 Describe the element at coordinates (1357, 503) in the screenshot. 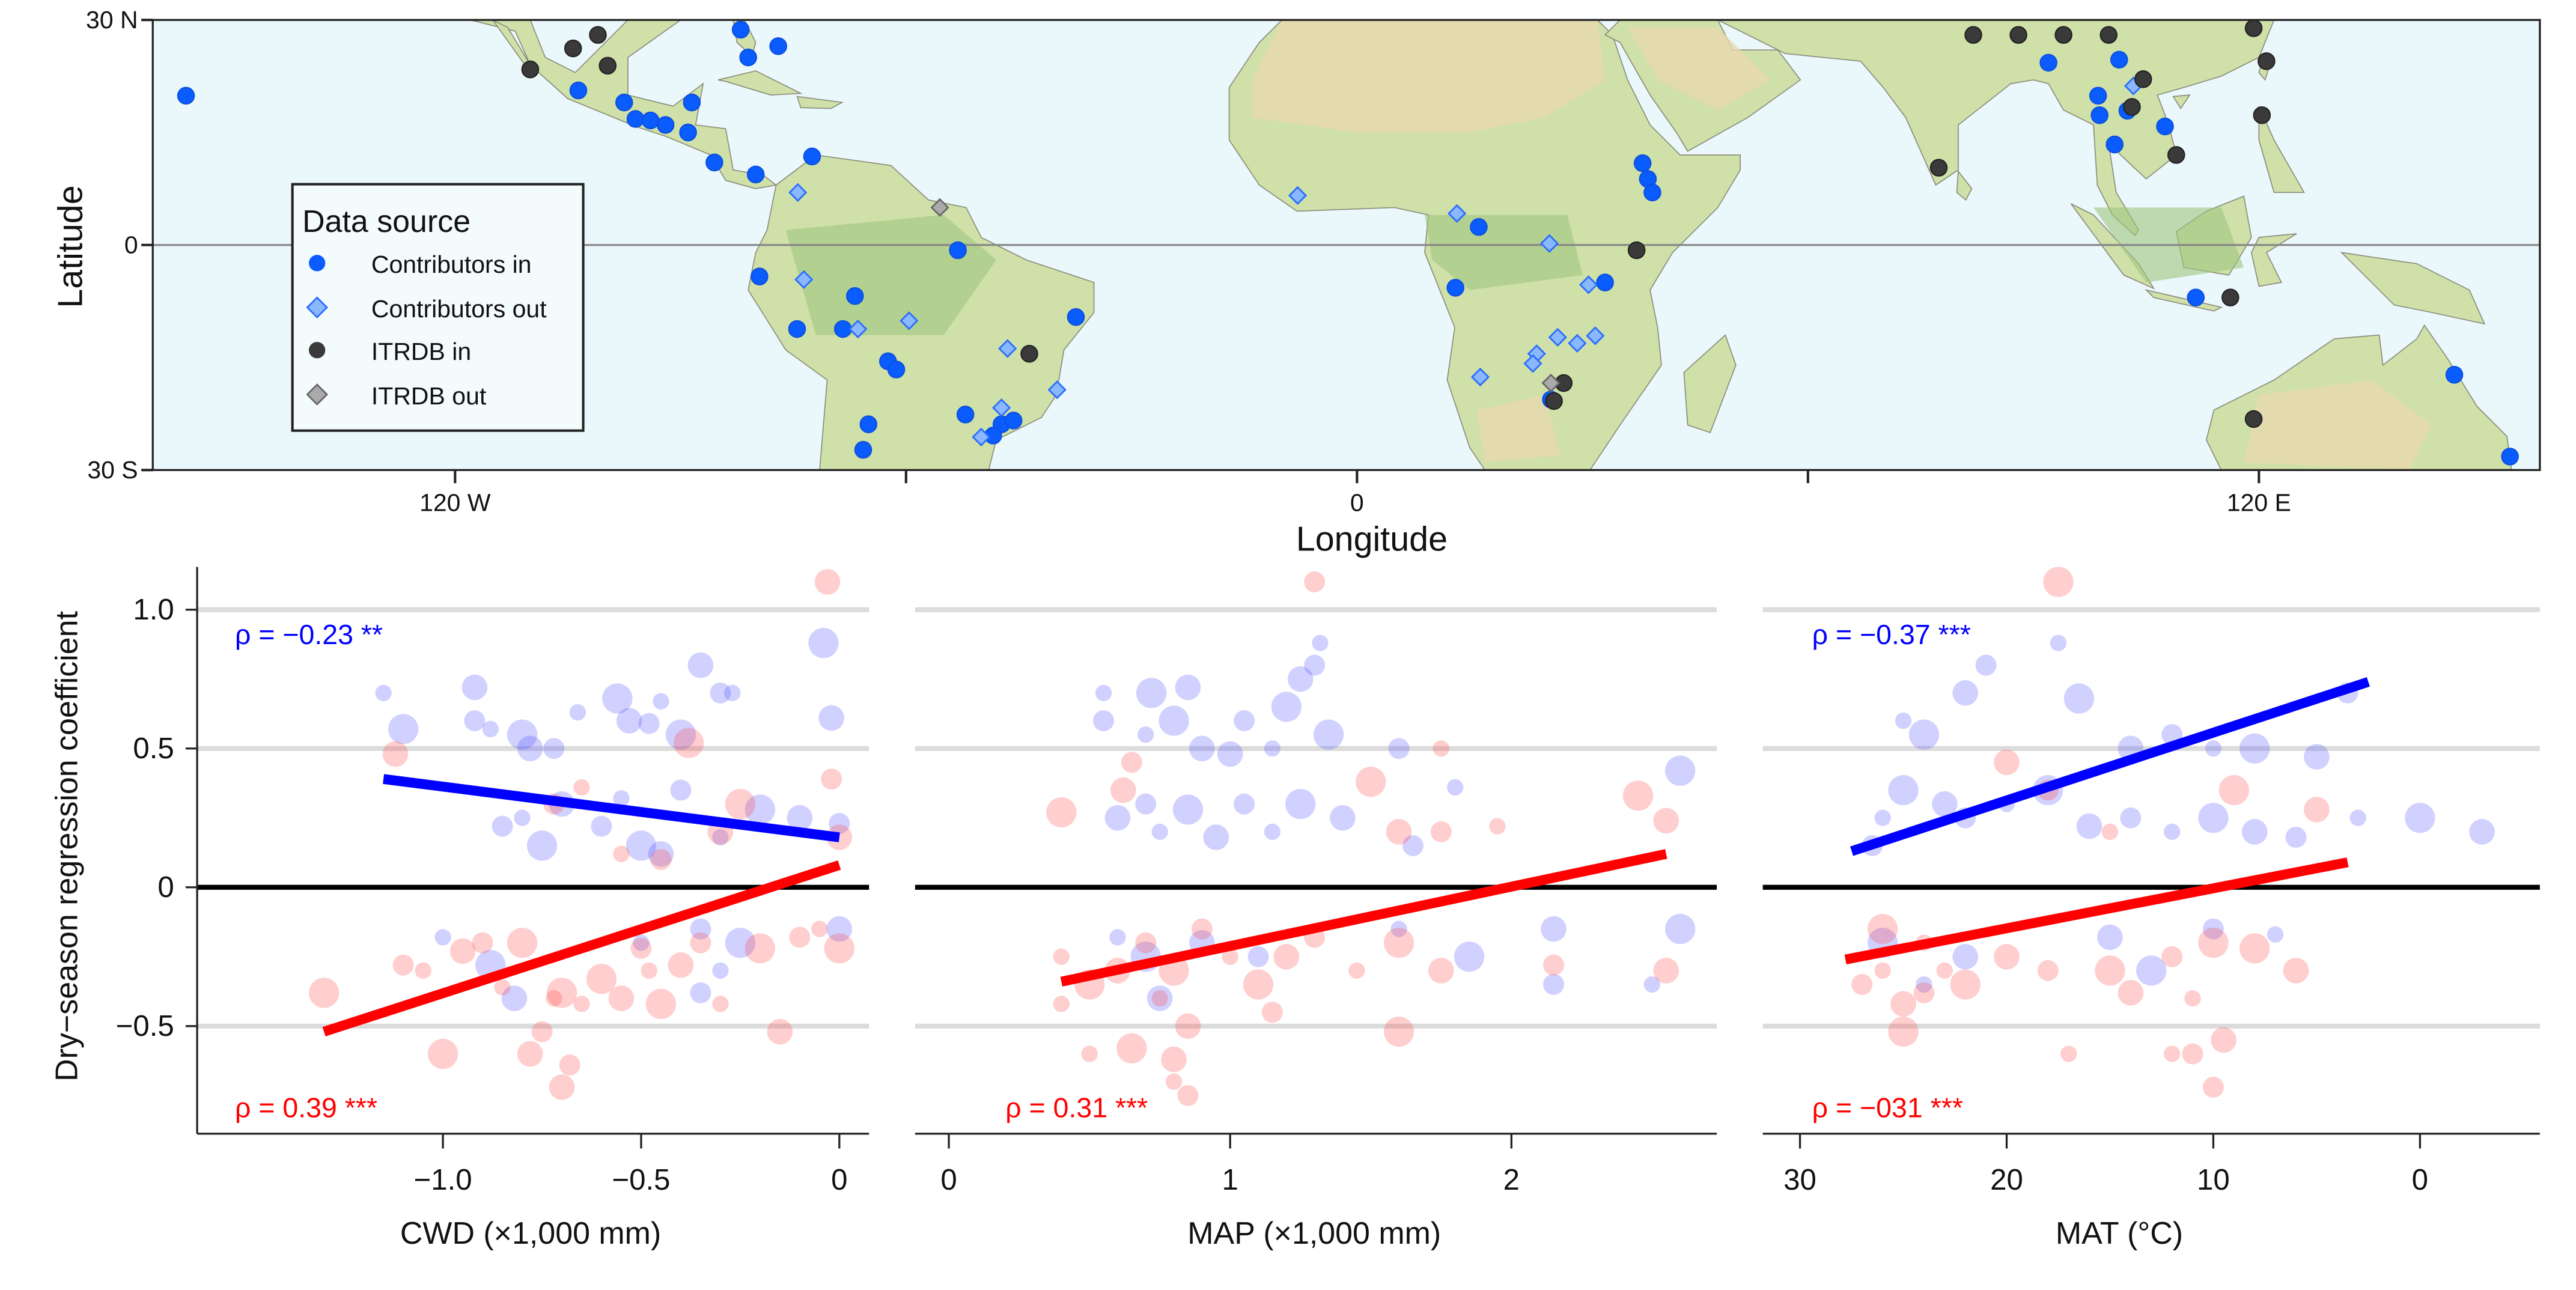

I see `map-x-tick-label: 0` at that location.